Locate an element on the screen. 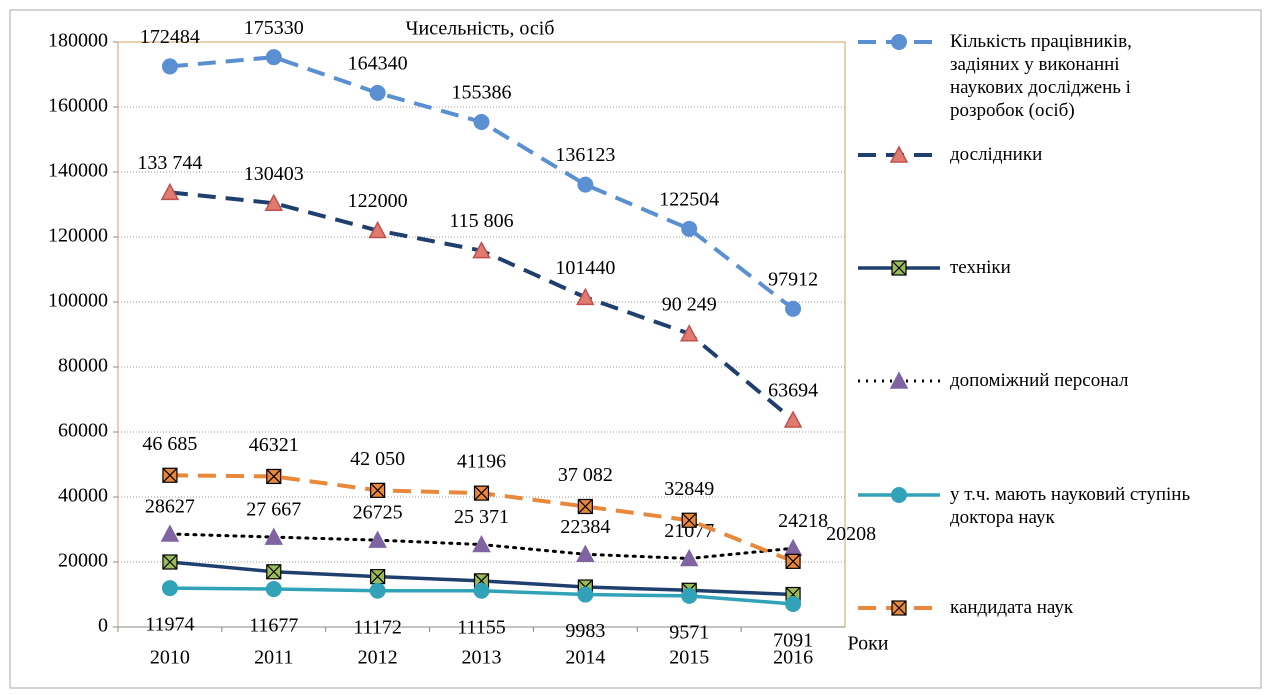 The width and height of the screenshot is (1271, 695). data-label: 97912 is located at coordinates (793, 279).